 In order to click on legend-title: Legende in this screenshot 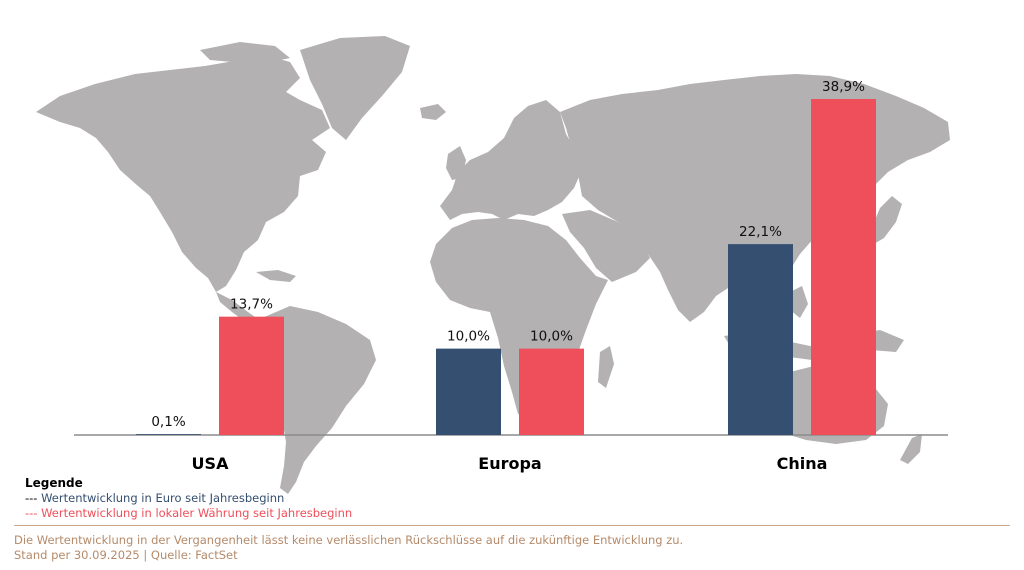, I will do `click(54, 483)`.